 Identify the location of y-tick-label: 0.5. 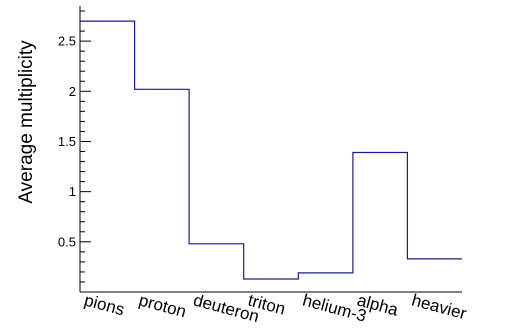
(67, 241).